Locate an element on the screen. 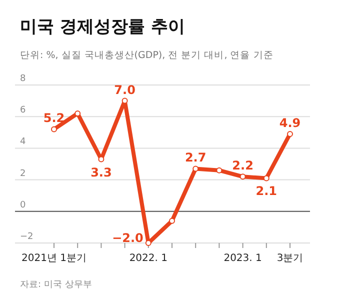 This screenshot has height=303, width=340. y-tick-label: 8 is located at coordinates (23, 79).